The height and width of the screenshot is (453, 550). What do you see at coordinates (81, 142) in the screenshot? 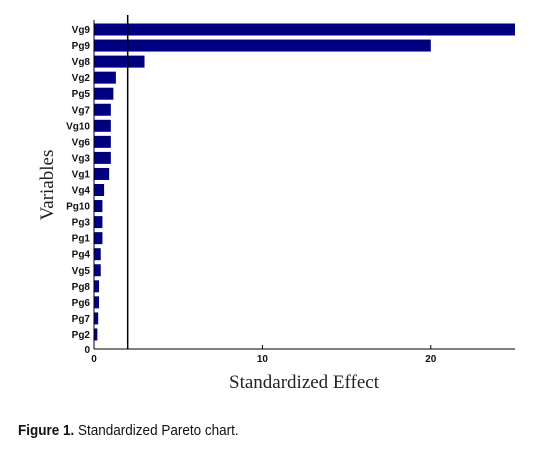
I see `y-tick-label-vg6: Vg6` at bounding box center [81, 142].